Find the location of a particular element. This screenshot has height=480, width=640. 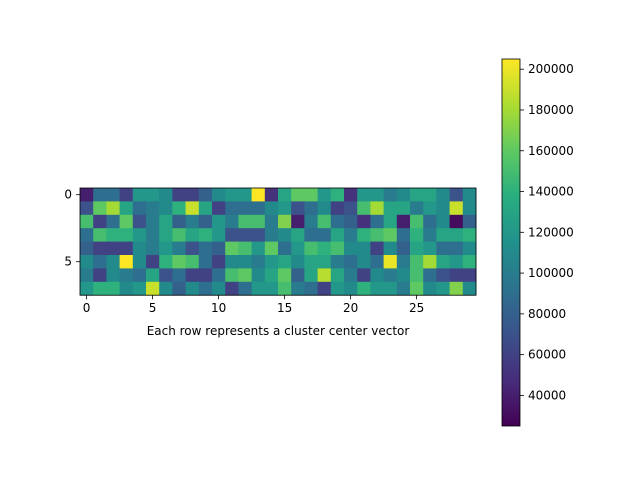

x-tick-label: 10 is located at coordinates (218, 308).